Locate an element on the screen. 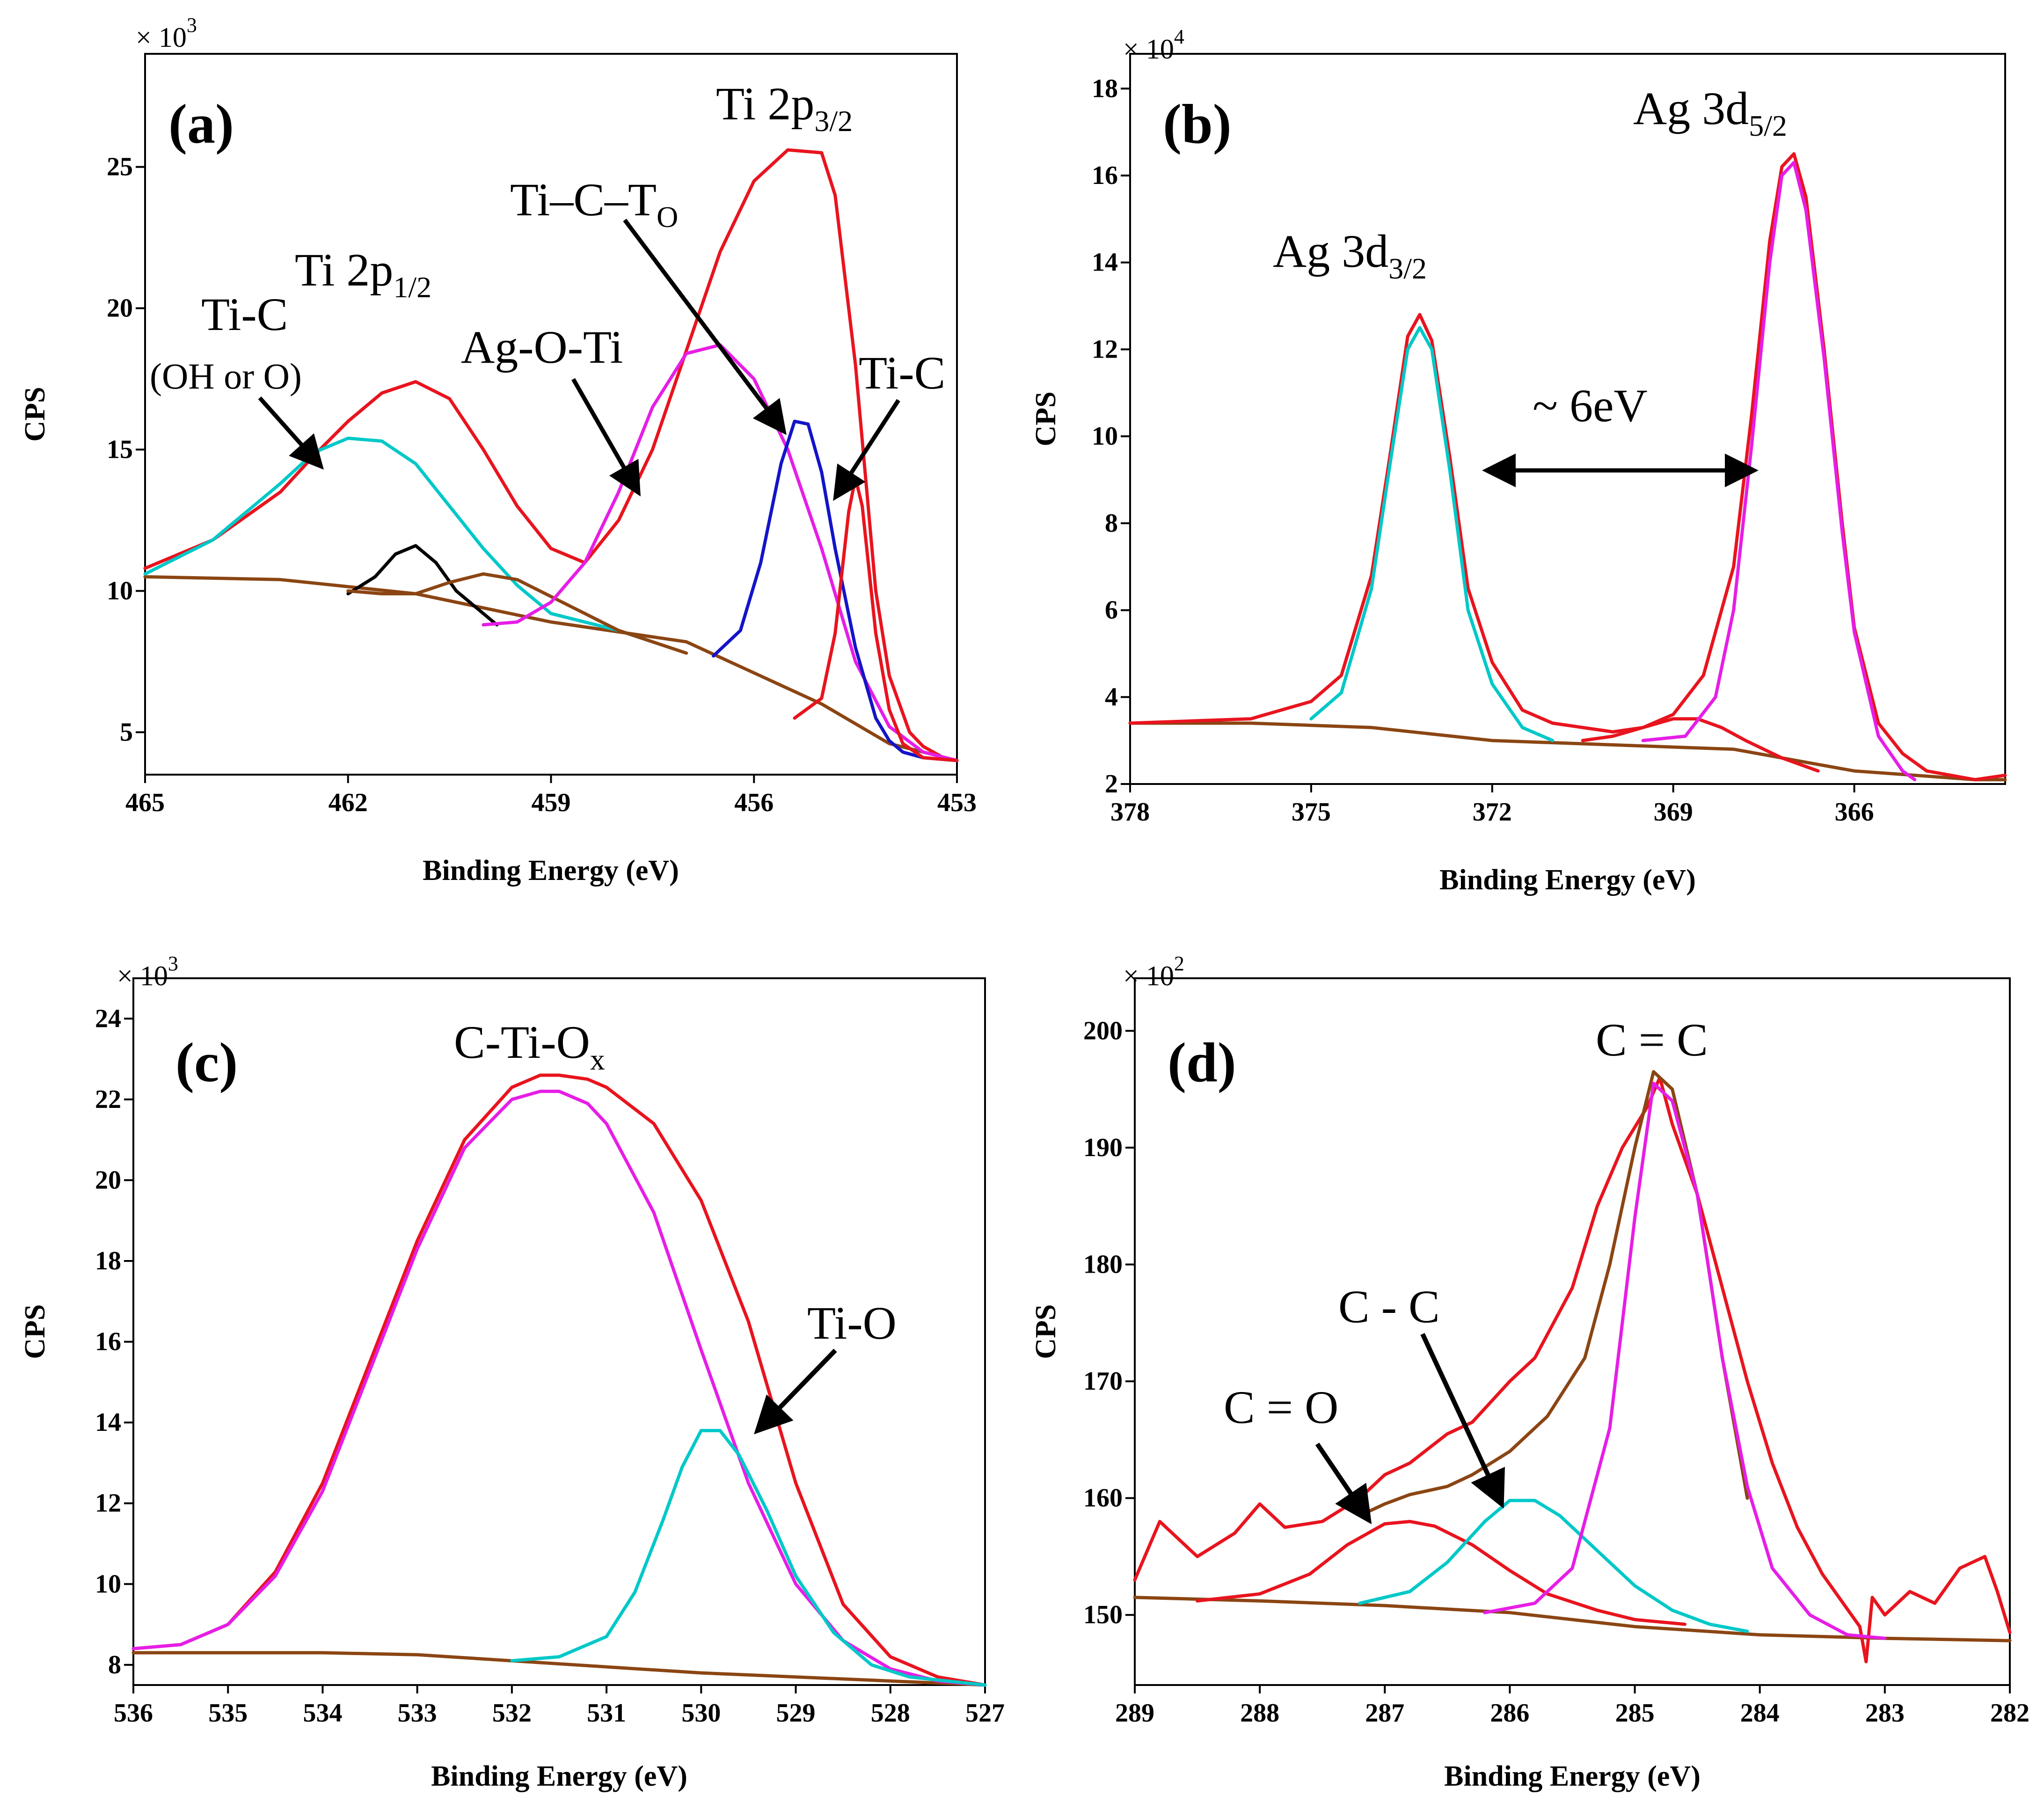 The image size is (2044, 1810). annotation-ag3d52: Ag 3d5/2 is located at coordinates (1710, 112).